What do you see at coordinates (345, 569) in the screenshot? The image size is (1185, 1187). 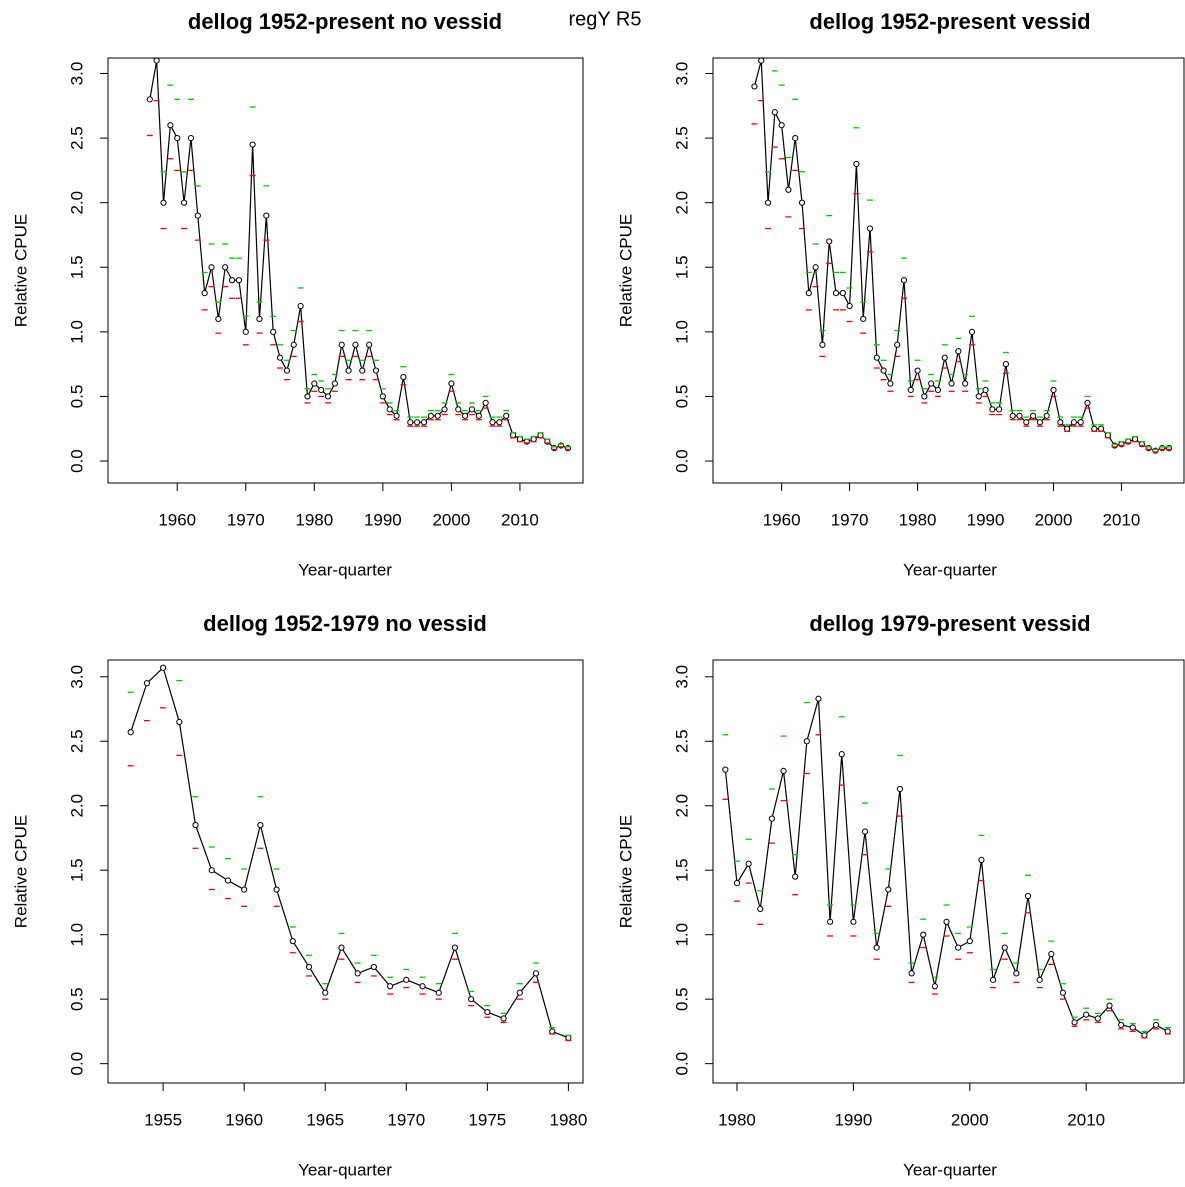 I see `x-axis-label: Year-quarter` at bounding box center [345, 569].